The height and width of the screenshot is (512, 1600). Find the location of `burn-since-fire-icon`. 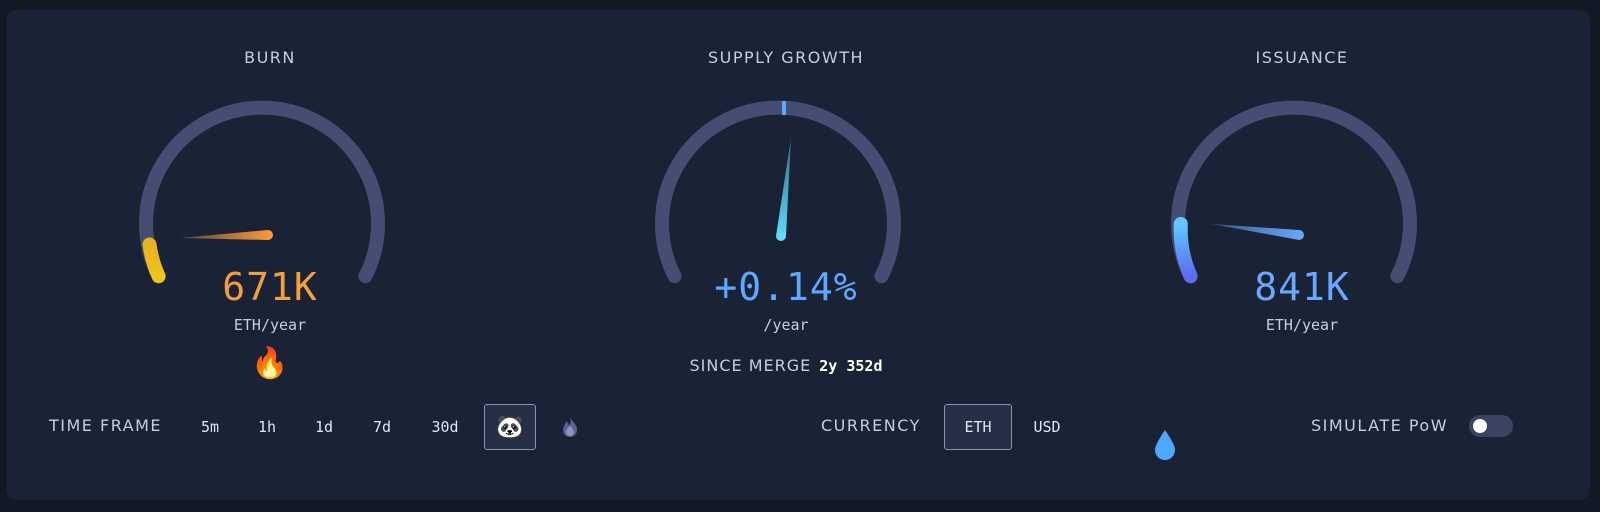

burn-since-fire-icon is located at coordinates (570, 427).